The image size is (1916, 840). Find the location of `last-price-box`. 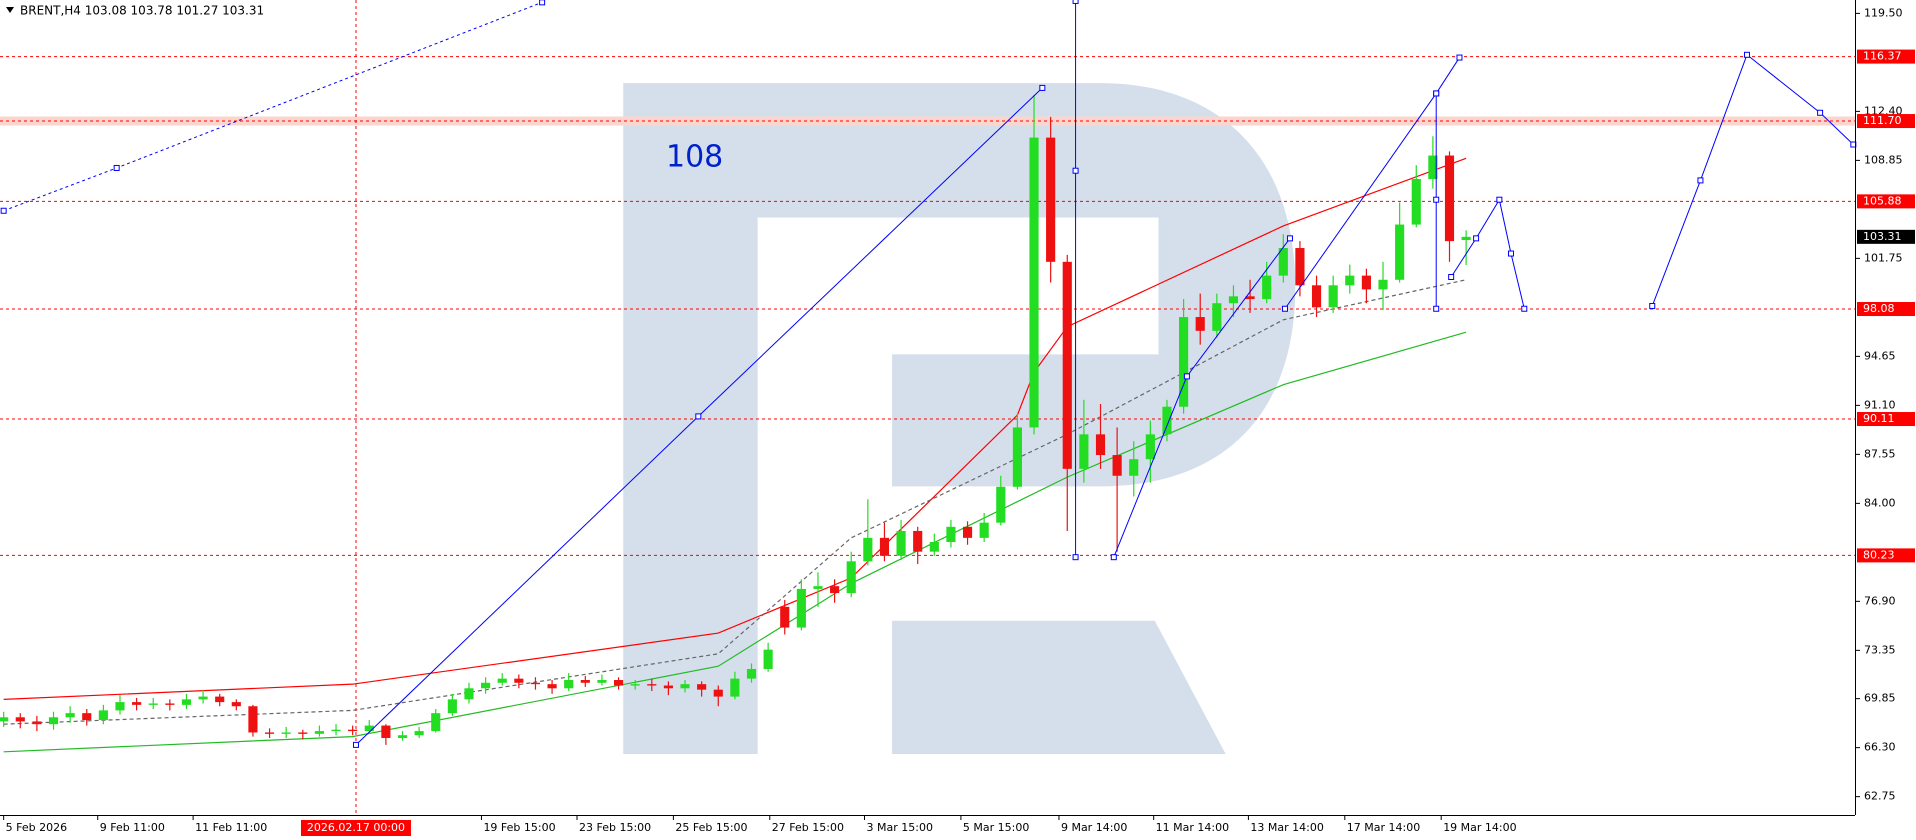

last-price-box is located at coordinates (1886, 236).